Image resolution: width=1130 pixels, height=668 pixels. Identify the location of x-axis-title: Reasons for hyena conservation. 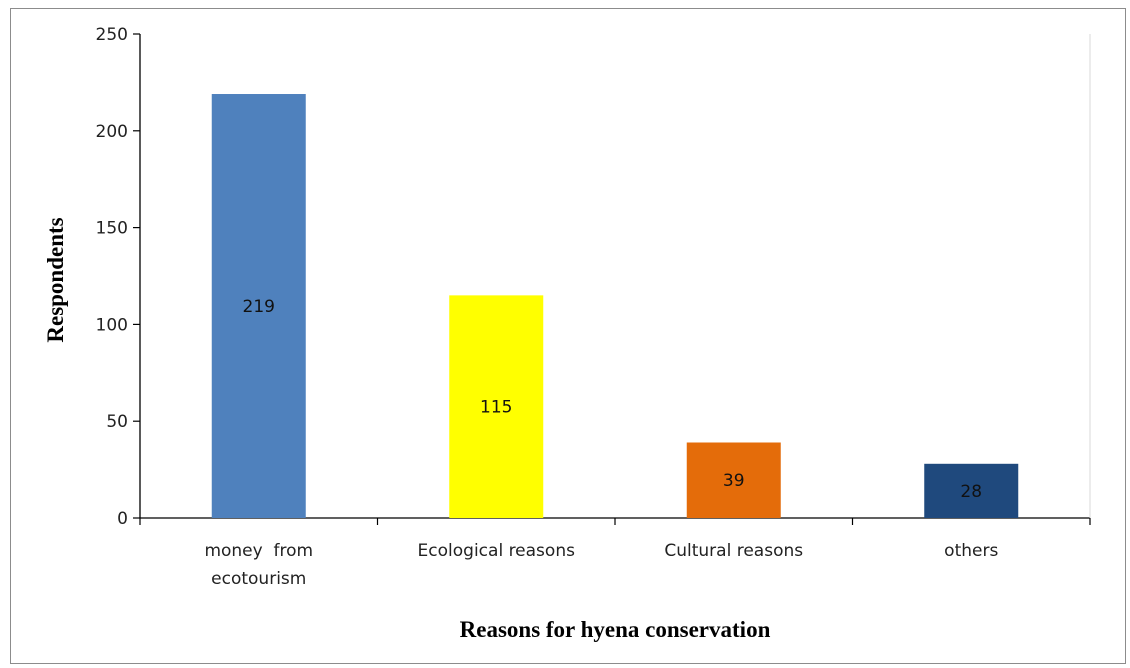
(615, 629).